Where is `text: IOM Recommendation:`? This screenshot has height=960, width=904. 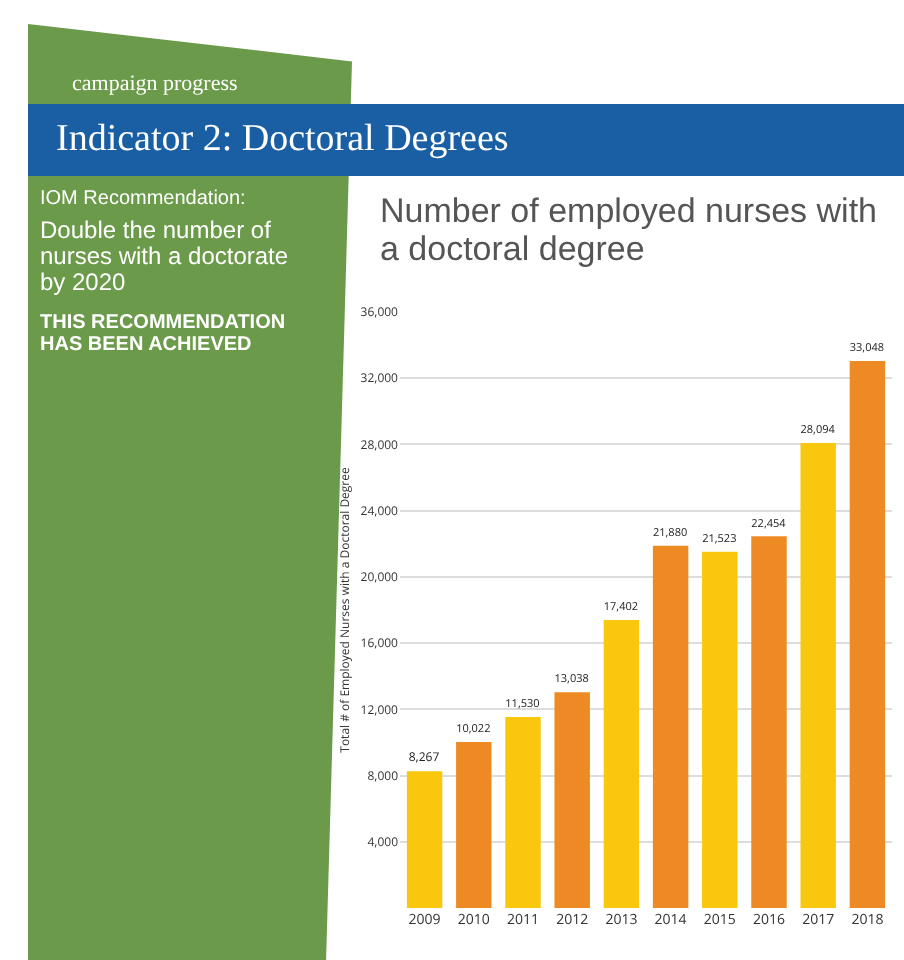 text: IOM Recommendation: is located at coordinates (144, 199).